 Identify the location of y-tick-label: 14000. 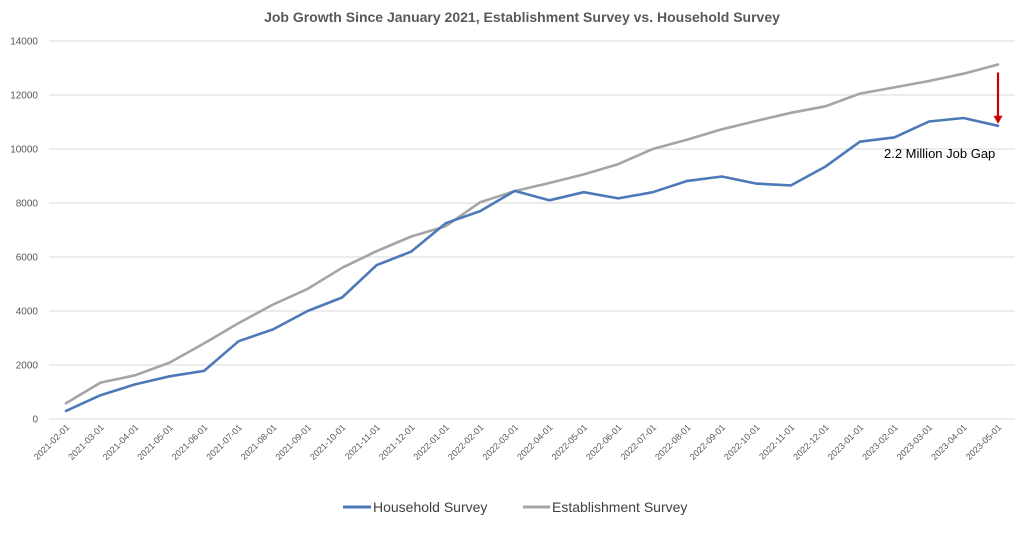
(24, 42).